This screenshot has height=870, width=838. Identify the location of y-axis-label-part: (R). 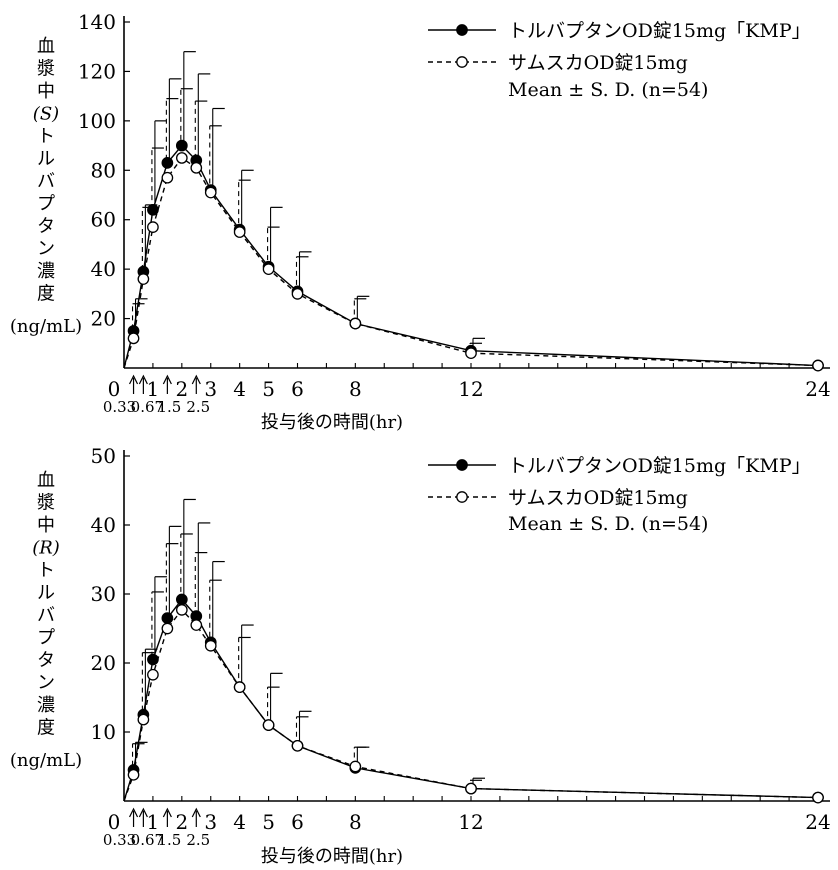
(46, 548).